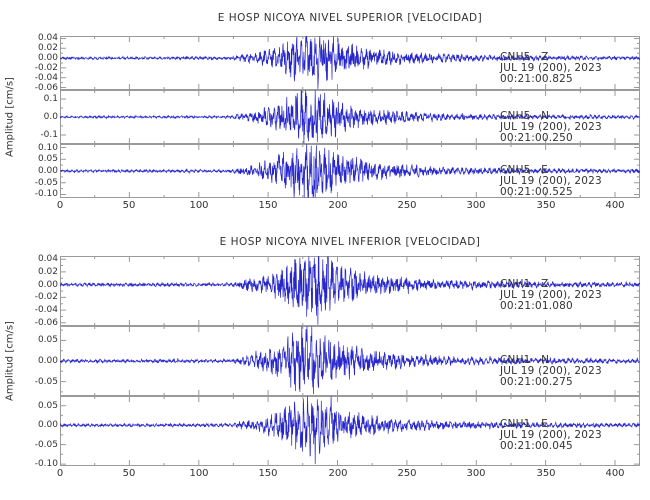  Describe the element at coordinates (536, 192) in the screenshot. I see `trace-start-time: 00:21:00.525` at that location.